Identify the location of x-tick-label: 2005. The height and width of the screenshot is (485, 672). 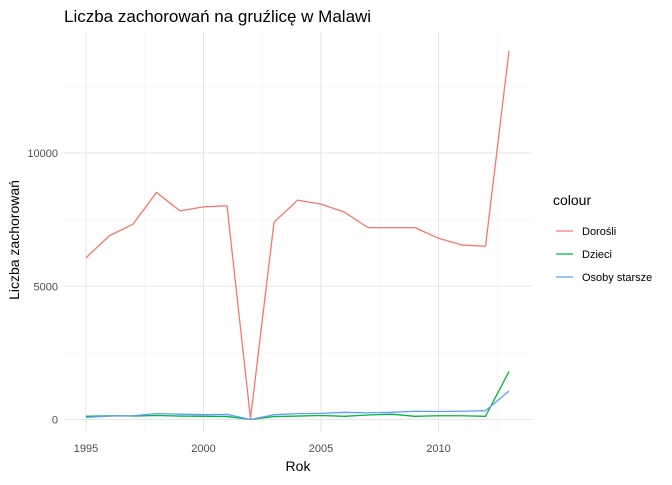
(321, 449).